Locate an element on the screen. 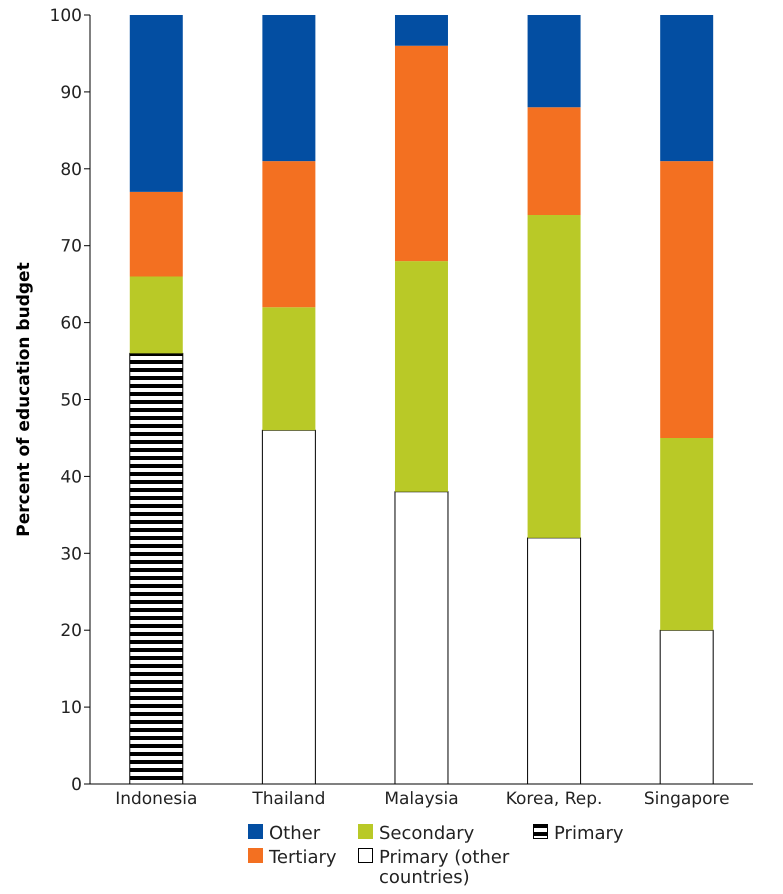  x-tick-label: Indonesia is located at coordinates (156, 799).